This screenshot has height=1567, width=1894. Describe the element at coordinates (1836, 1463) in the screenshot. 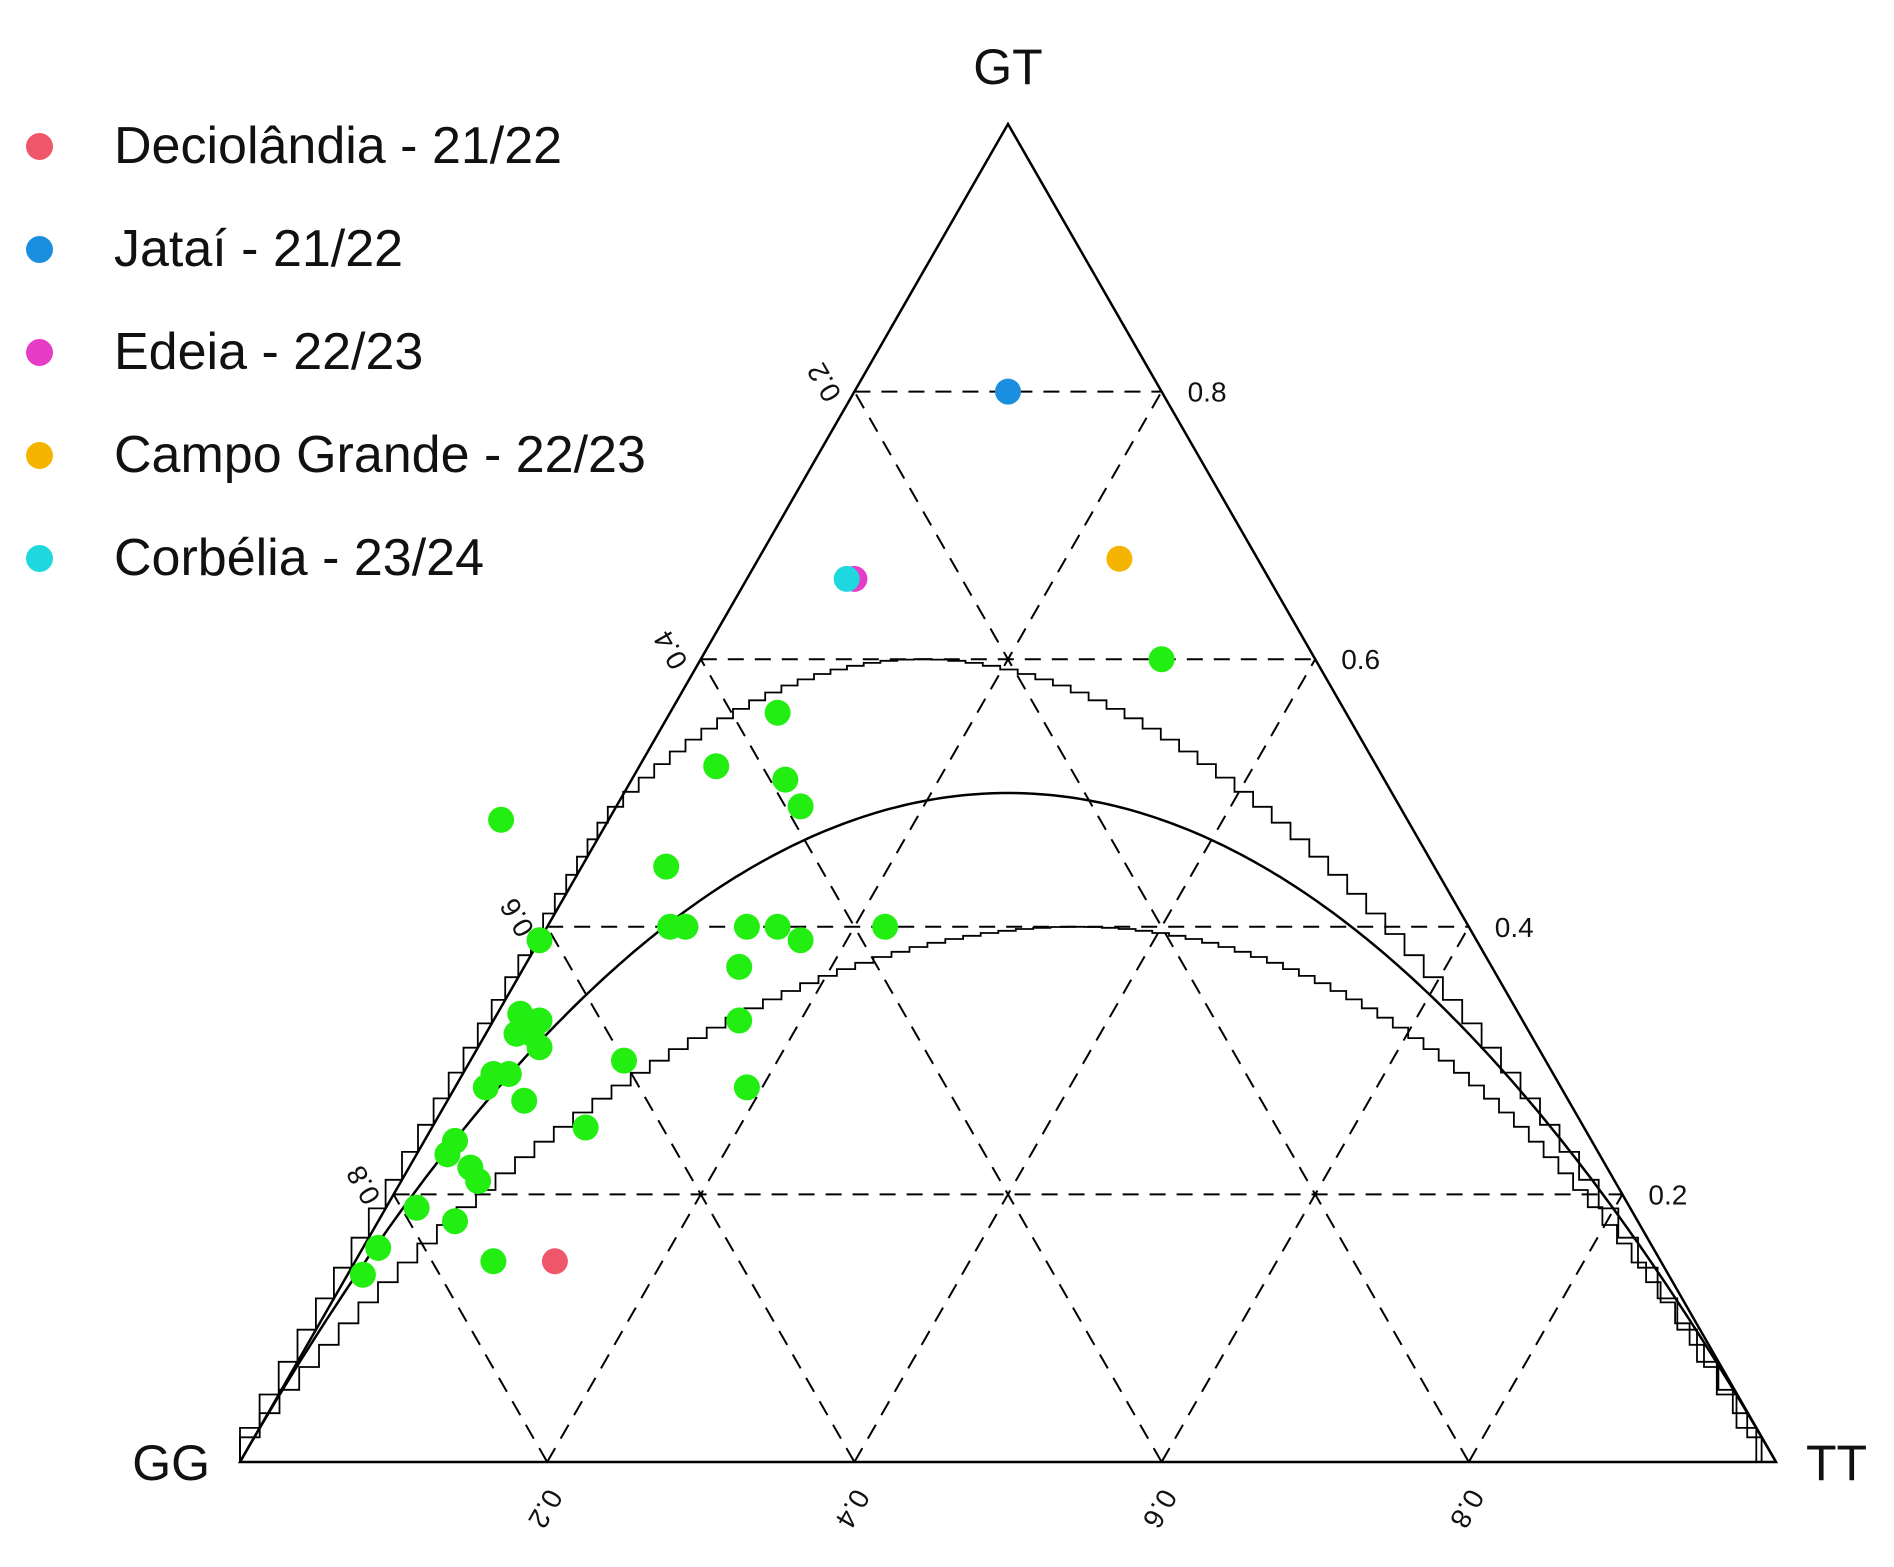

I see `vertex-label-tt: TT` at that location.